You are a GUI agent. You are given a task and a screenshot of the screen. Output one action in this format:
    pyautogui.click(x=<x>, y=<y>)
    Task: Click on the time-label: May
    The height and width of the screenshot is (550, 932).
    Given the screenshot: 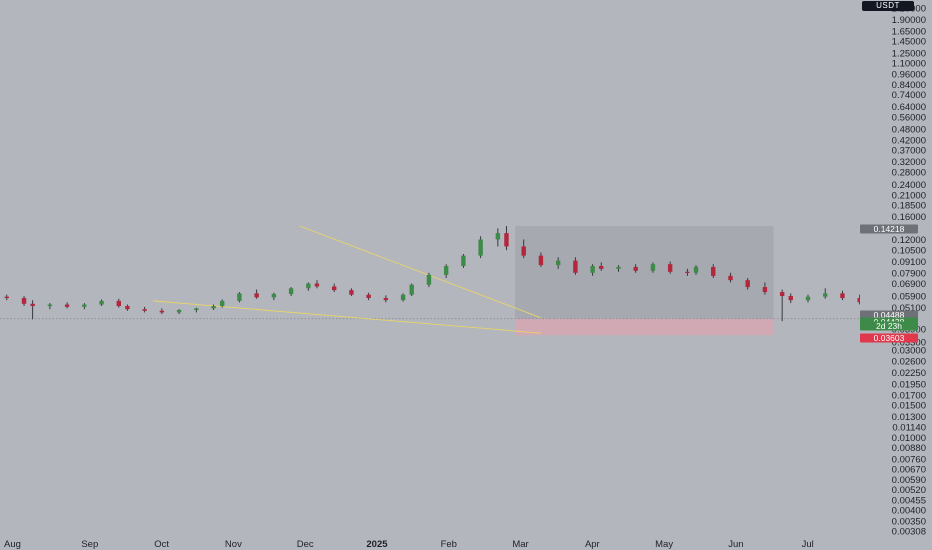 What is the action you would take?
    pyautogui.click(x=664, y=544)
    